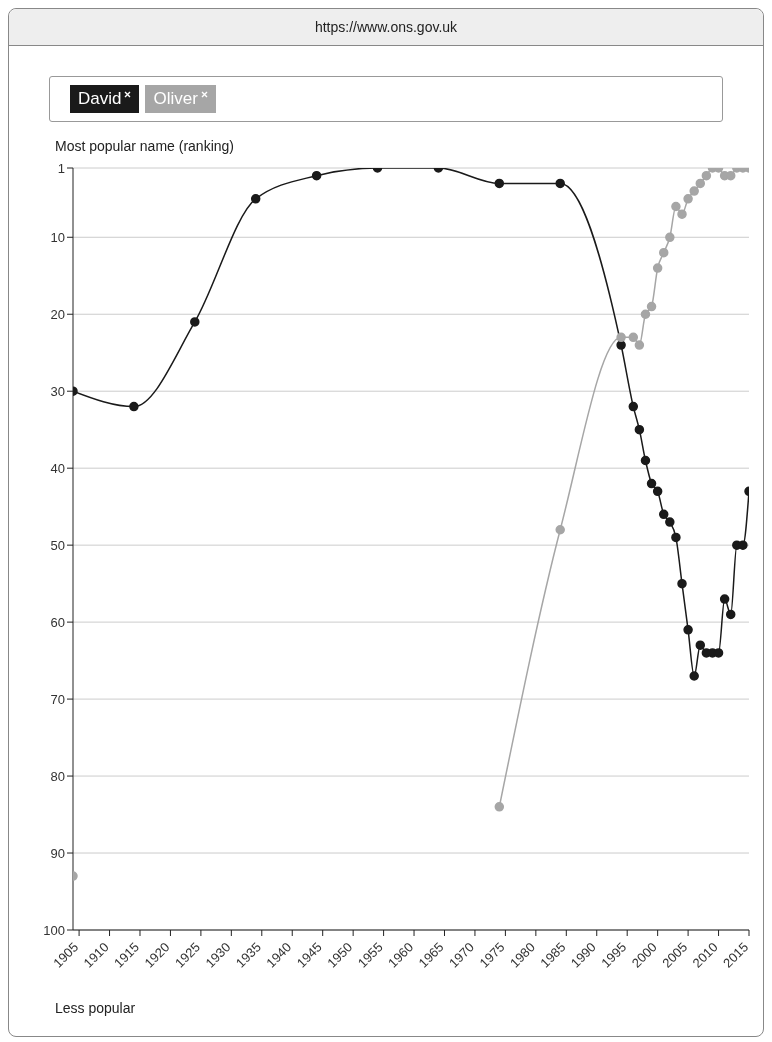 The height and width of the screenshot is (1042, 772). I want to click on y-tick-label: 10, so click(57, 237).